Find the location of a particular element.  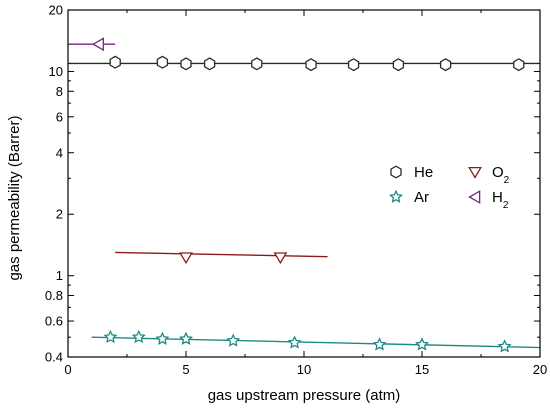

x-tick-label: 10 is located at coordinates (304, 369).